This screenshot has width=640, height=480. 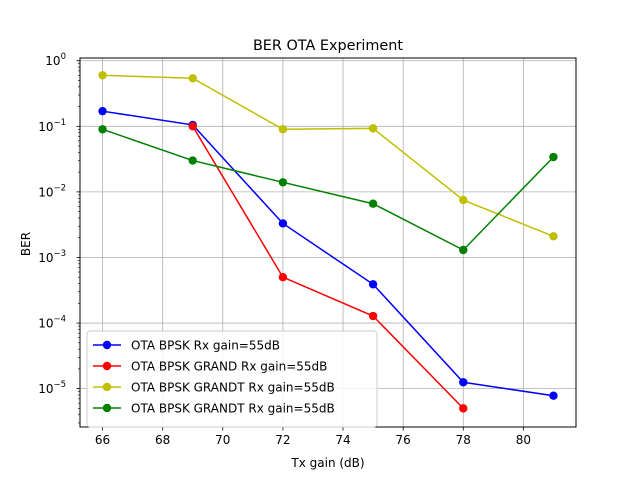 What do you see at coordinates (52, 257) in the screenshot?
I see `y-tick-label: 10⁻³` at bounding box center [52, 257].